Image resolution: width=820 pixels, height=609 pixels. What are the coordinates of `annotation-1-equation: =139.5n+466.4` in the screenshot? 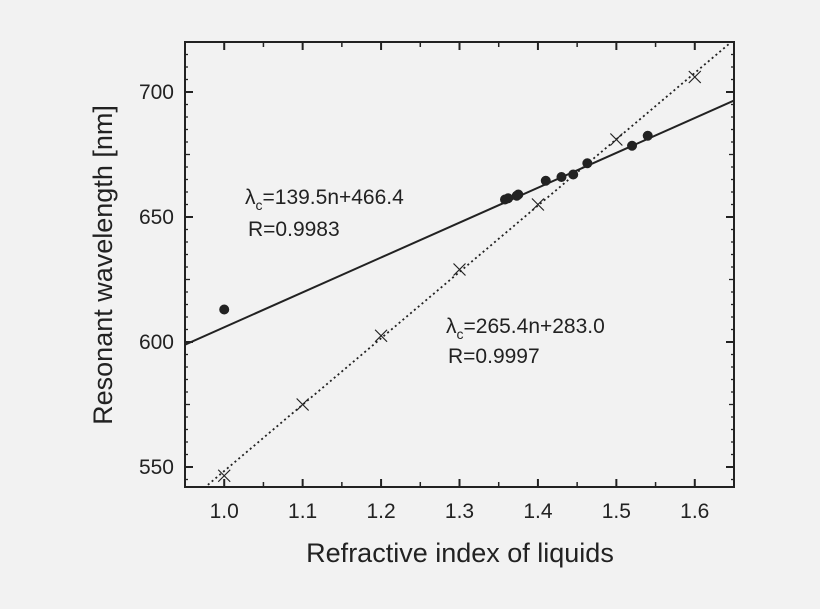 It's located at (334, 197).